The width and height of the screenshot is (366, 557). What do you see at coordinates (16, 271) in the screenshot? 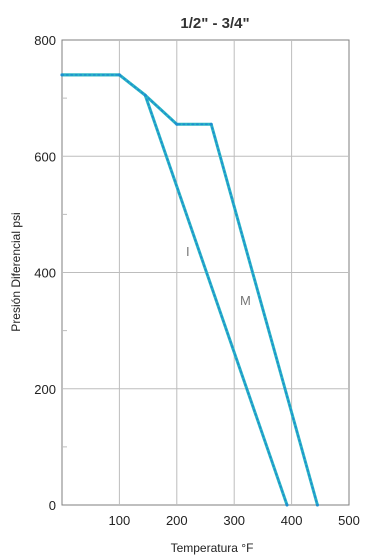
I see `y-axis-label: Presión Diferencial psi` at bounding box center [16, 271].